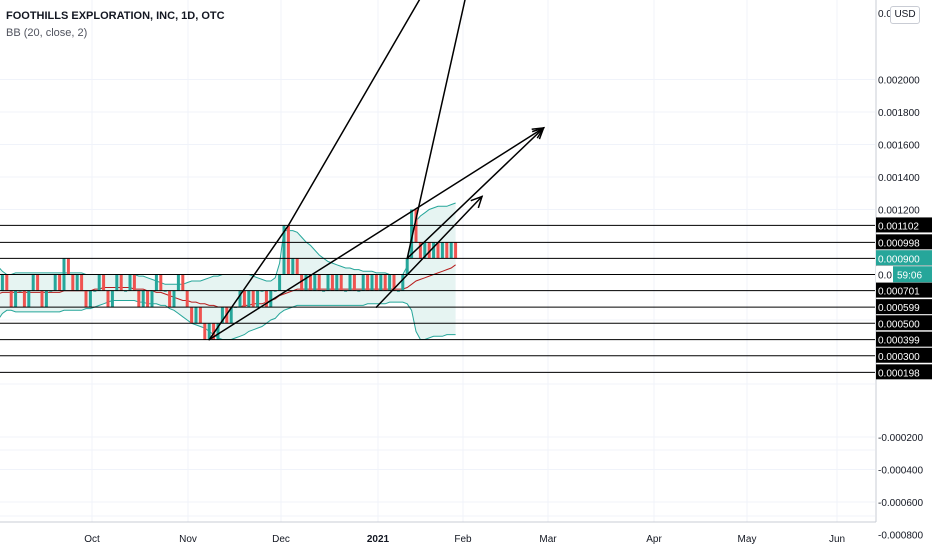 The width and height of the screenshot is (932, 550). I want to click on symbol-title: FOOTHILLS EXPLORATION, INC, 1D, OTC, so click(115, 16).